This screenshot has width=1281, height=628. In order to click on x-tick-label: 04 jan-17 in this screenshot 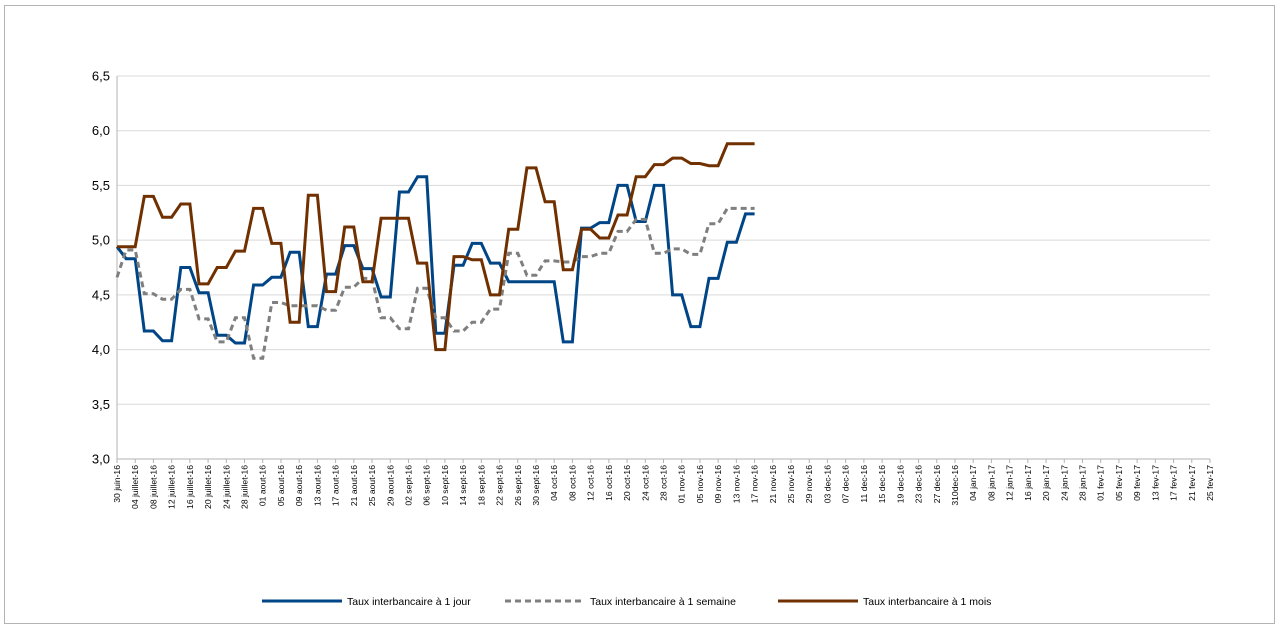, I will do `click(973, 483)`.